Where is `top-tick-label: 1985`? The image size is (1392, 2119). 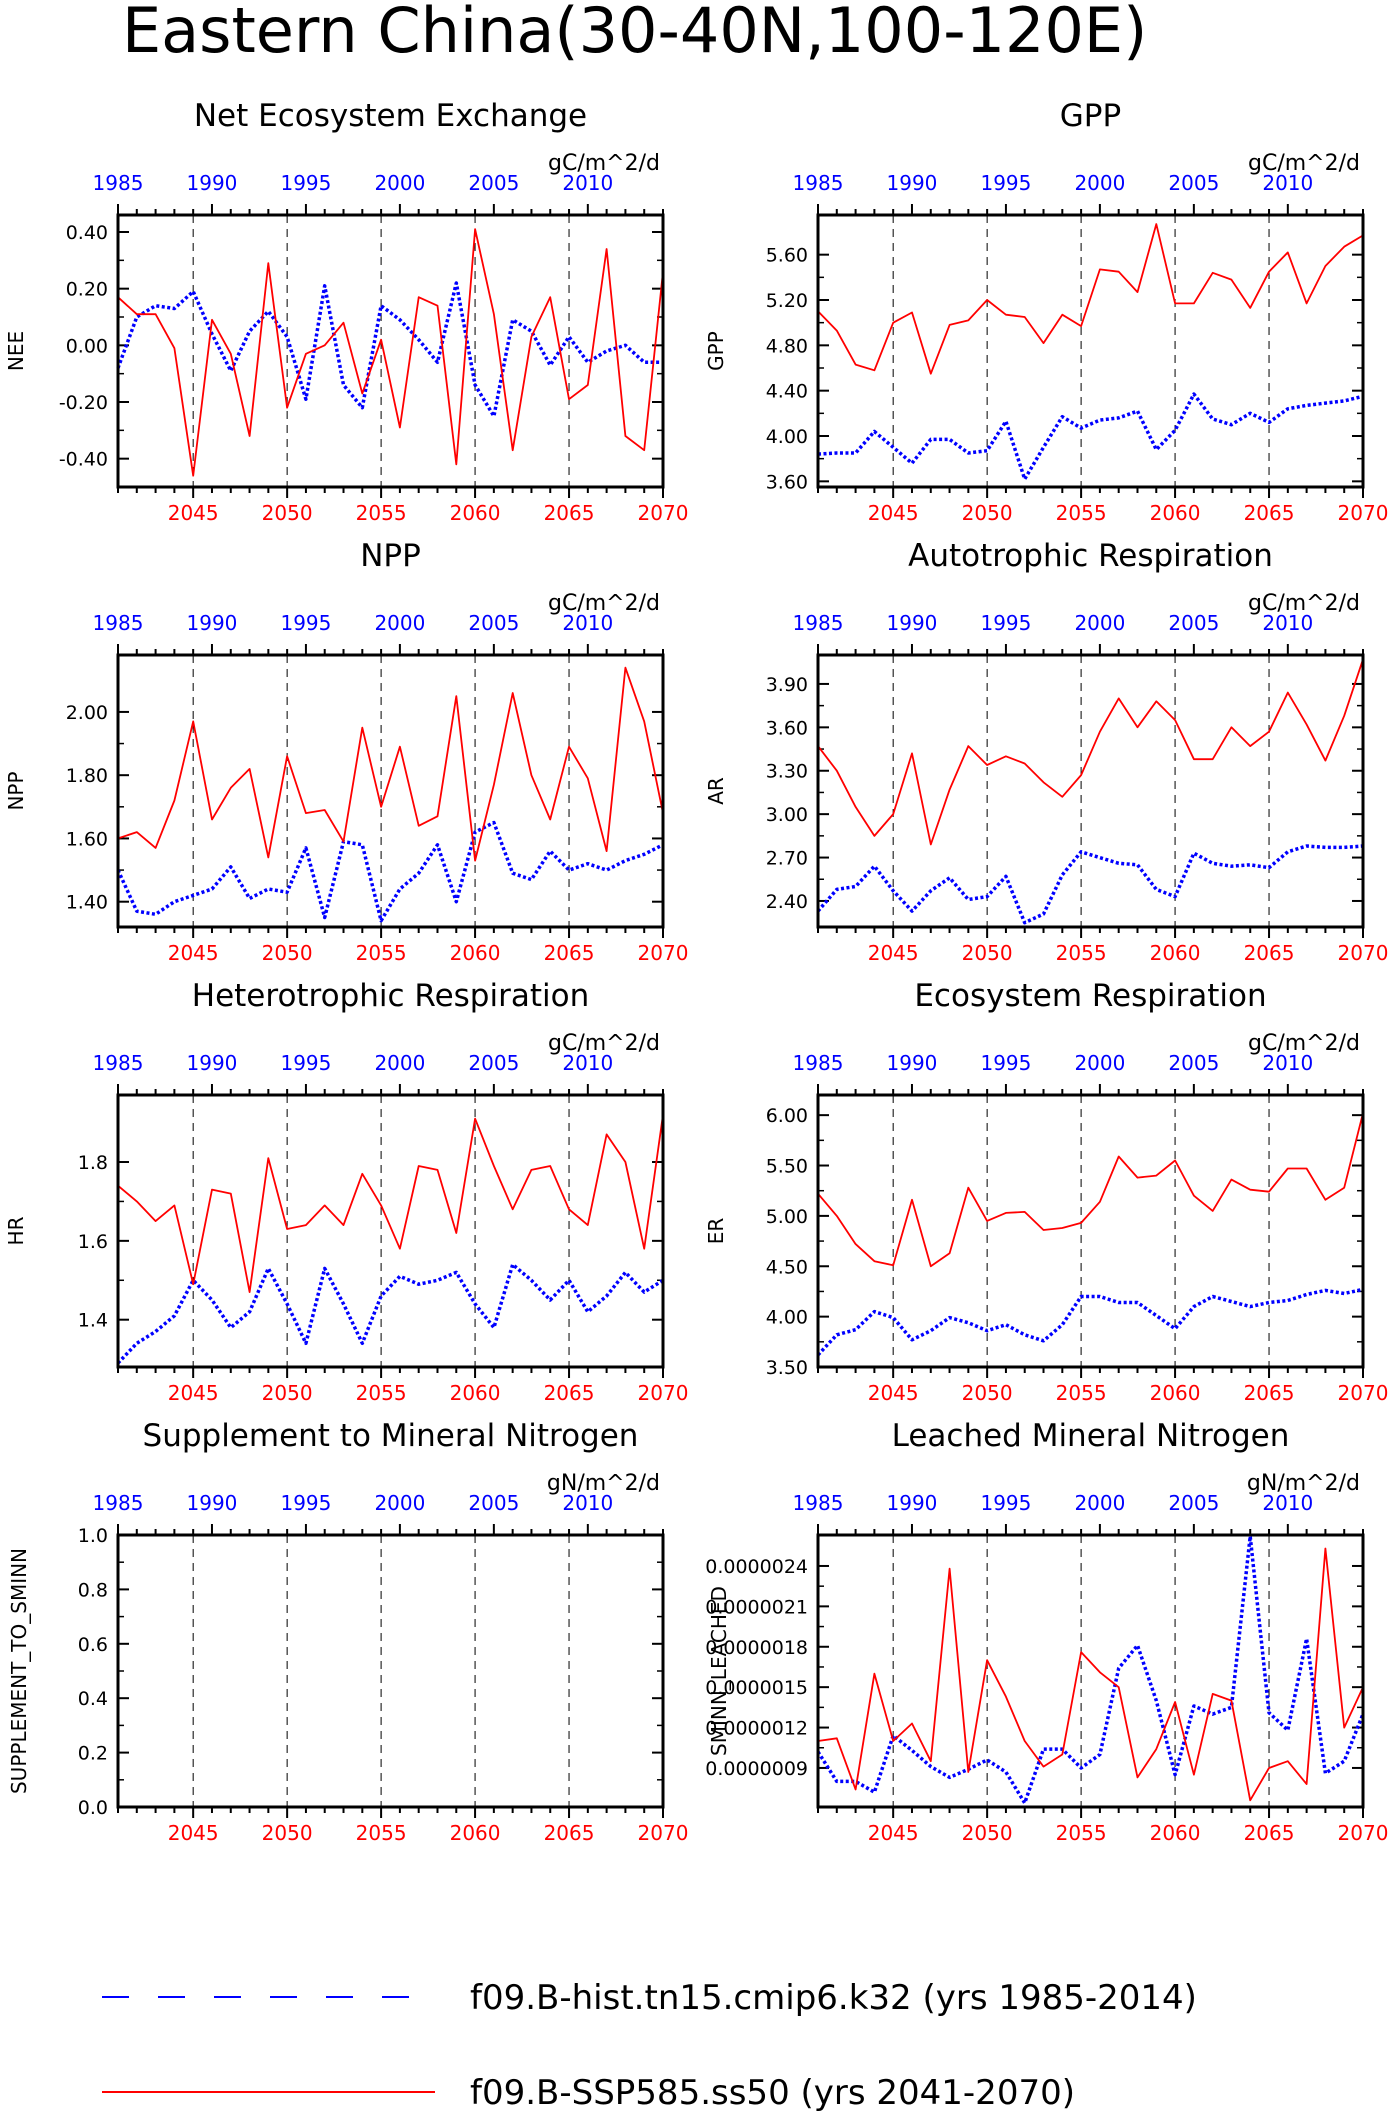 top-tick-label: 1985 is located at coordinates (118, 623).